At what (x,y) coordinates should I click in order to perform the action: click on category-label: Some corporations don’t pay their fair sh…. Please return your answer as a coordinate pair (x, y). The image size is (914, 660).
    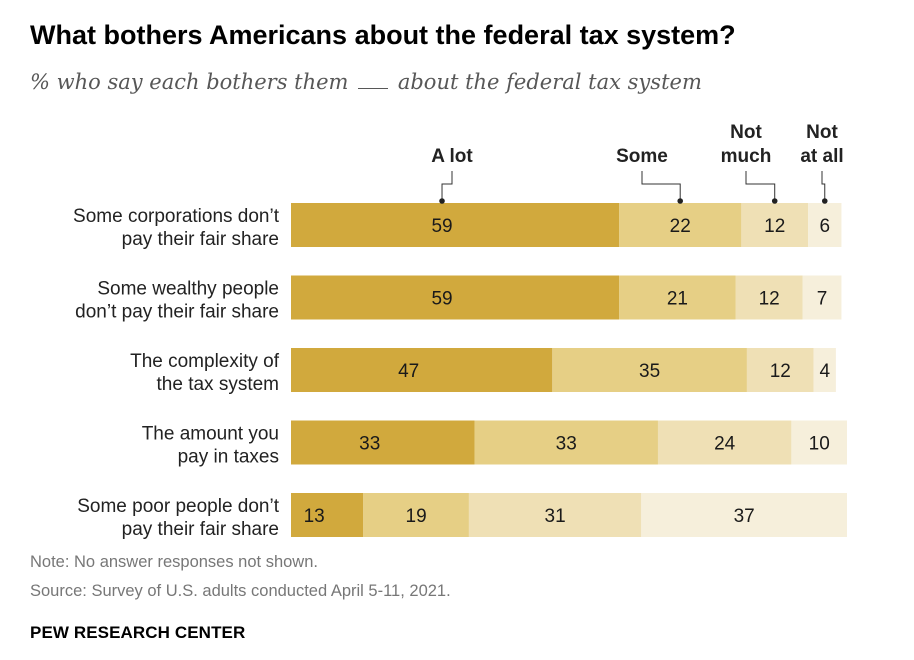
    Looking at the image, I should click on (176, 228).